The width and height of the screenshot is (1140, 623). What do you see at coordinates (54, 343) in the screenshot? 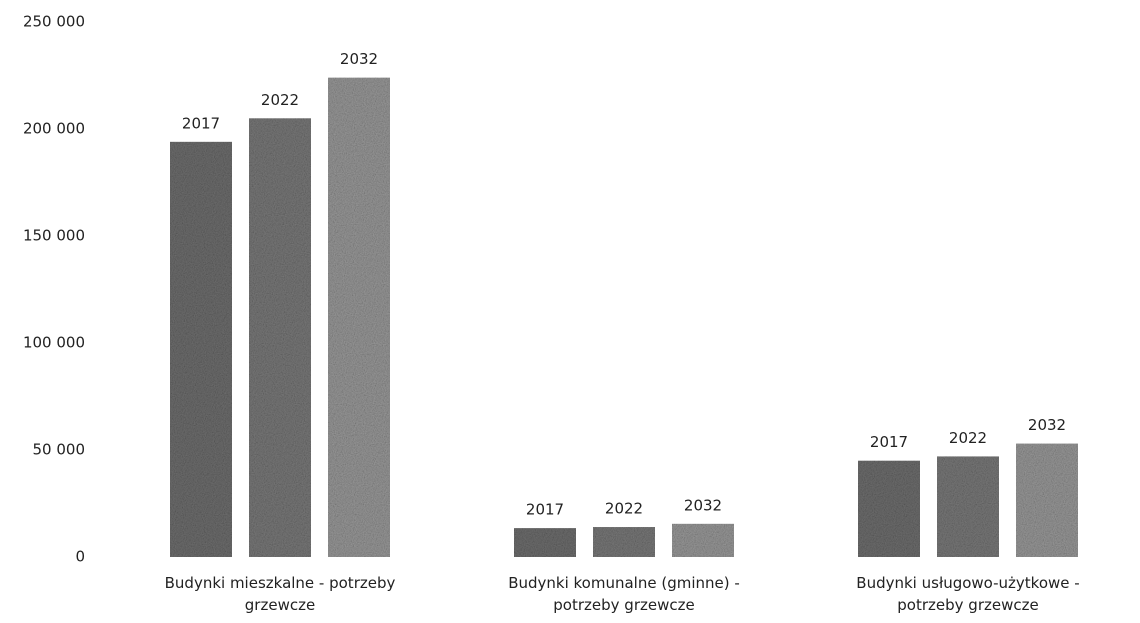
I see `y-tick-label: 100 000` at bounding box center [54, 343].